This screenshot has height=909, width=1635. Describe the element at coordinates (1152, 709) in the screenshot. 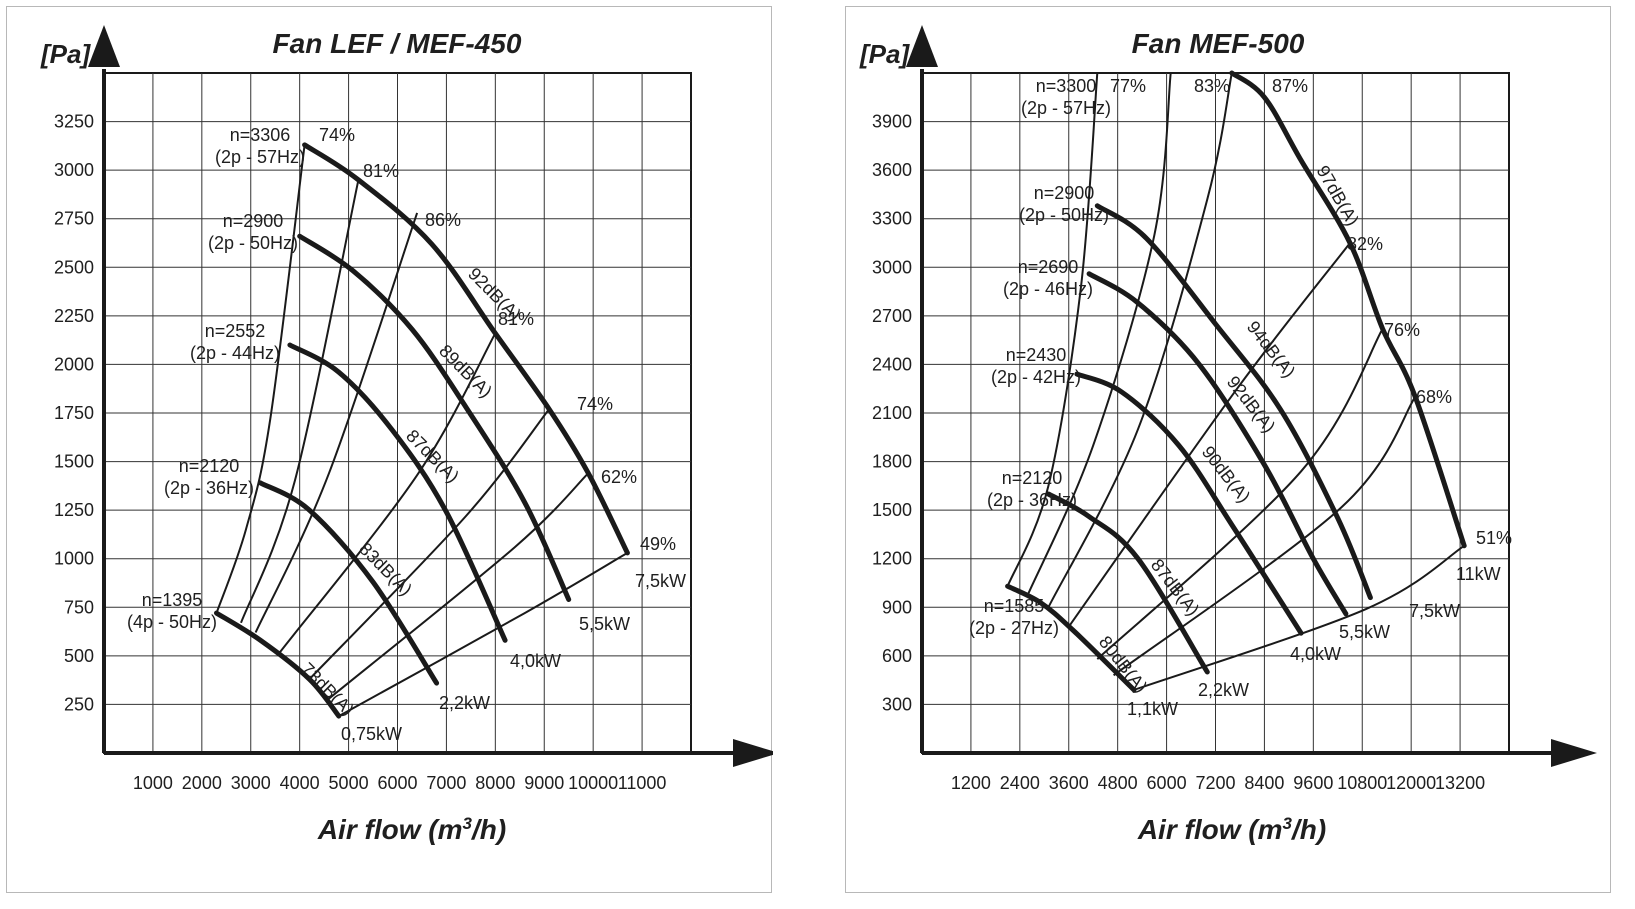

I see `power-label: 1,1kW` at that location.